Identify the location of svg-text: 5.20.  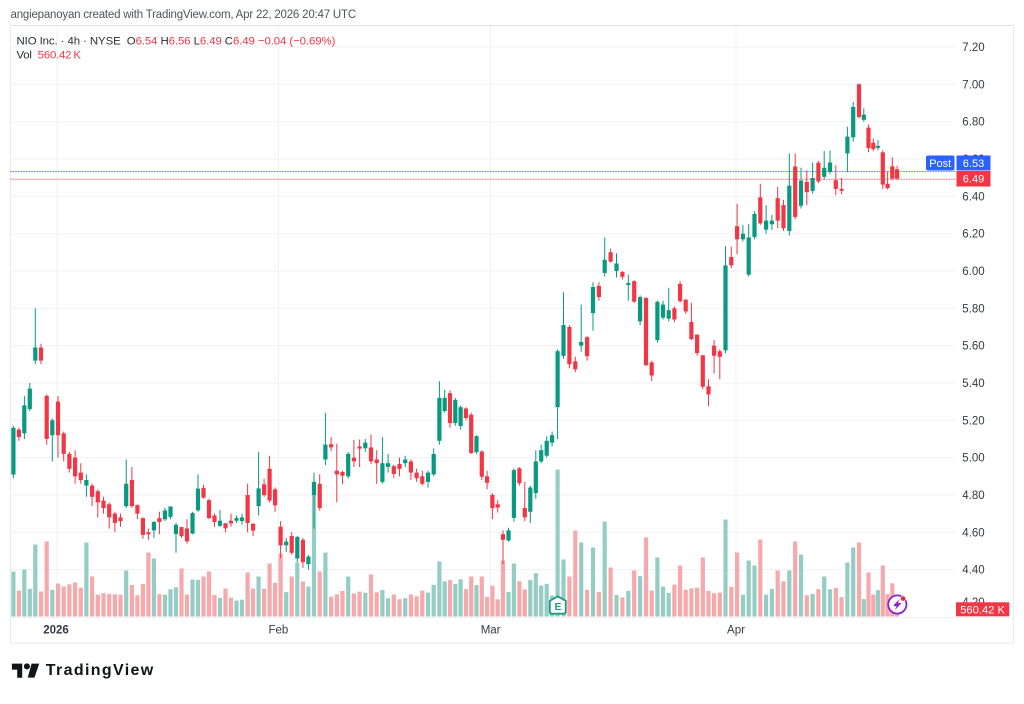
(973, 421).